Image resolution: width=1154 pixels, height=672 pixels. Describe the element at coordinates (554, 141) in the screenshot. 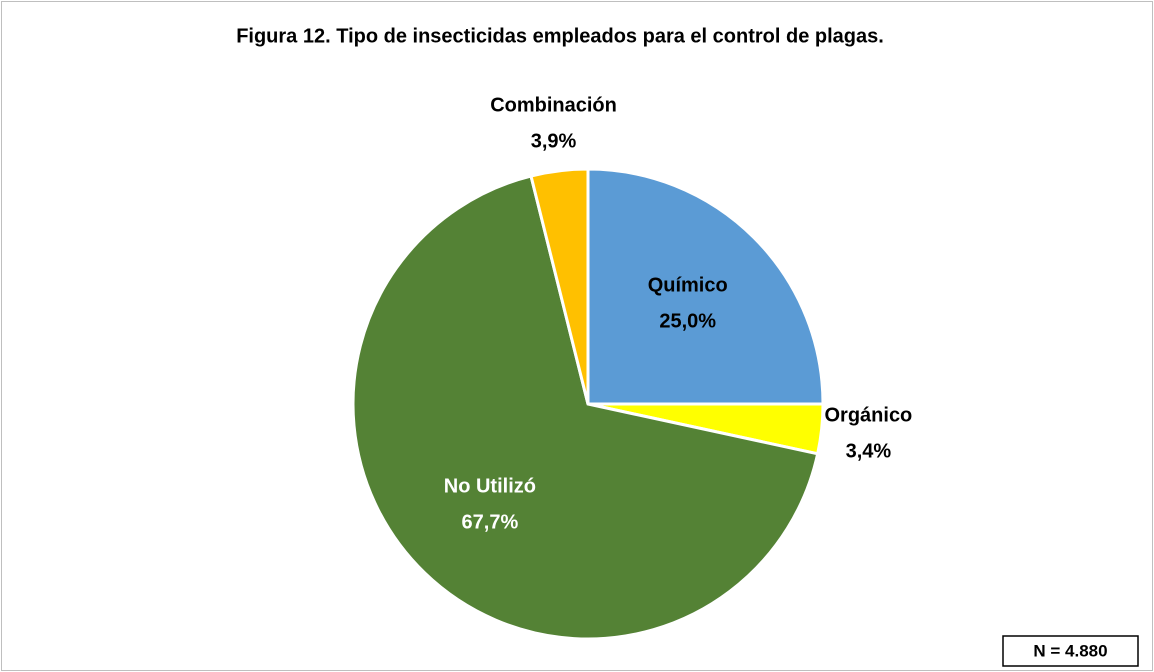

I see `slice-value-label: 3,9%` at that location.